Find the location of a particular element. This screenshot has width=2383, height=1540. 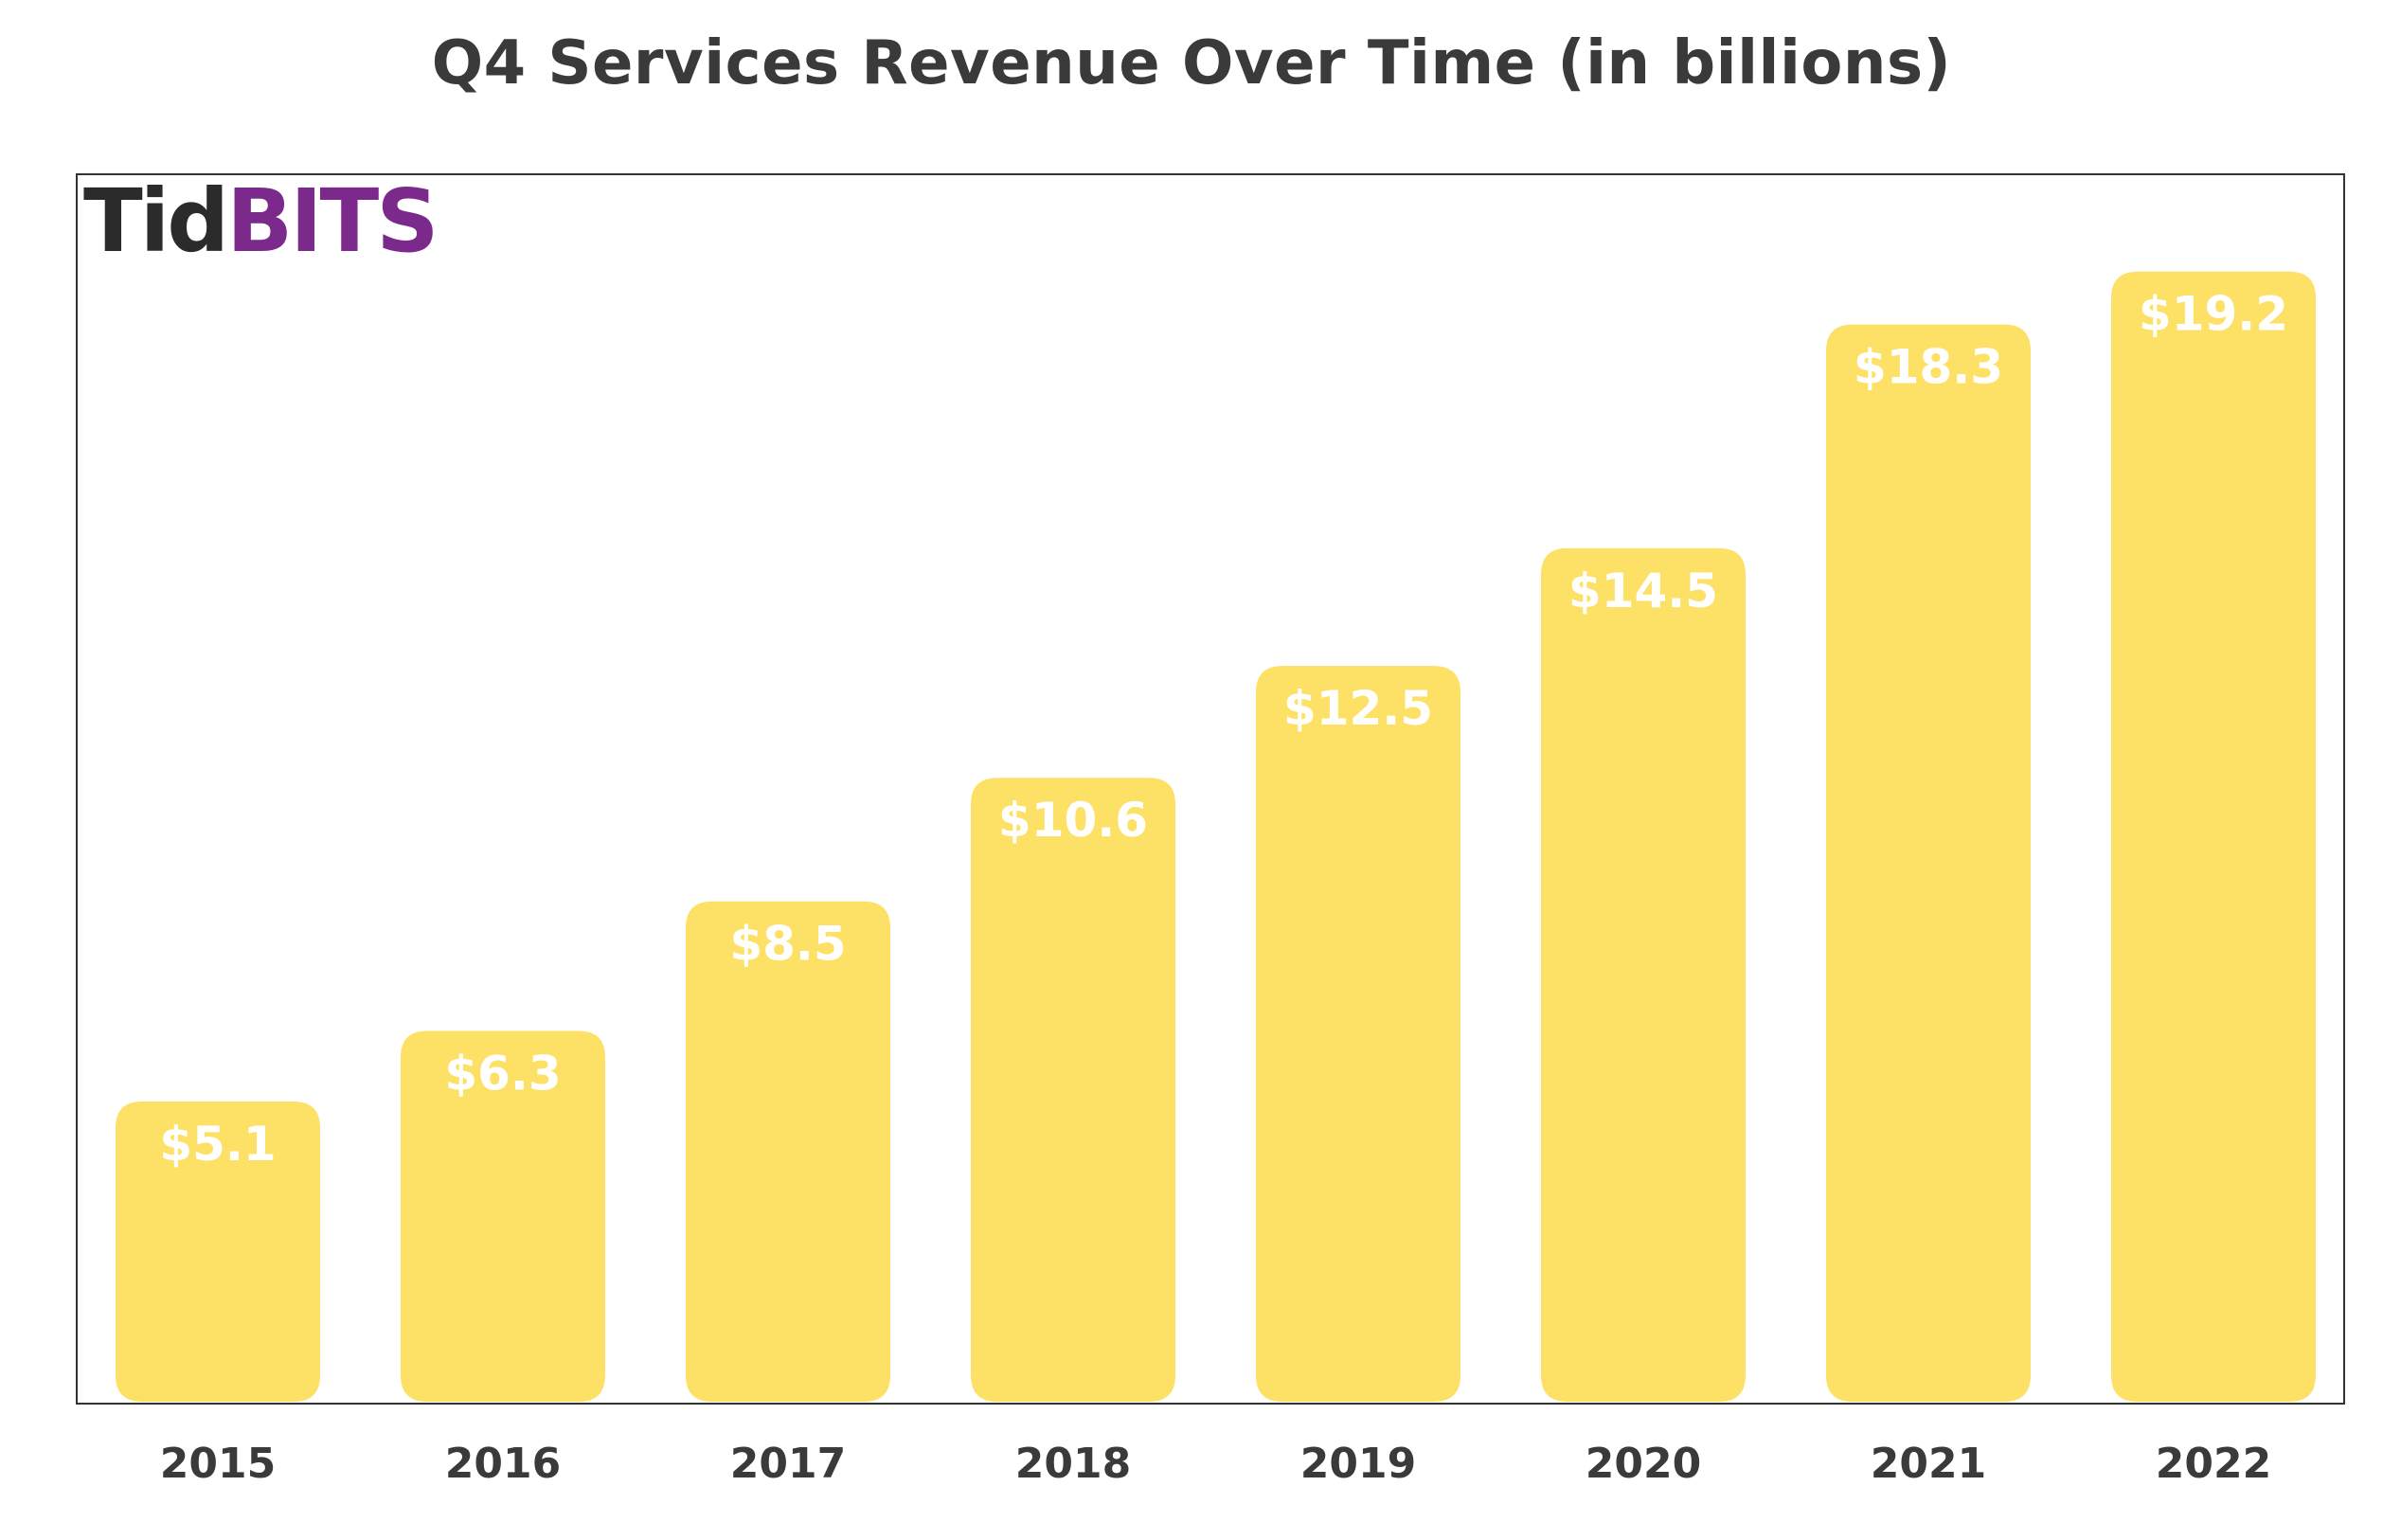

tidbits-logo: TidBITS is located at coordinates (261, 221).